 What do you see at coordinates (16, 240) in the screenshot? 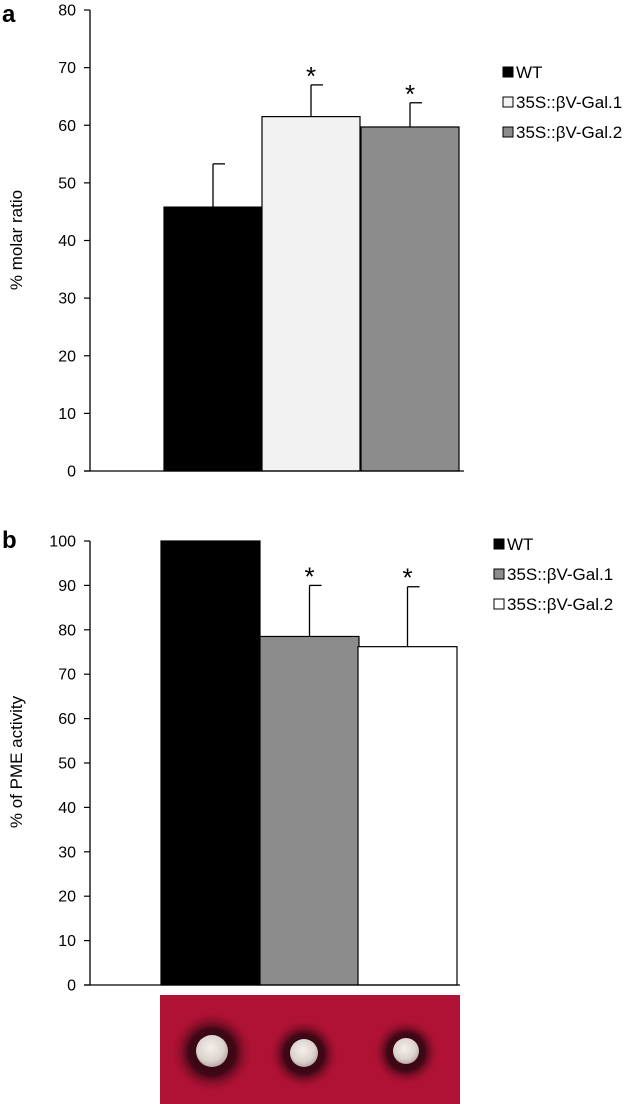
I see `panel-a-y-axis-label: % molar ratio` at bounding box center [16, 240].